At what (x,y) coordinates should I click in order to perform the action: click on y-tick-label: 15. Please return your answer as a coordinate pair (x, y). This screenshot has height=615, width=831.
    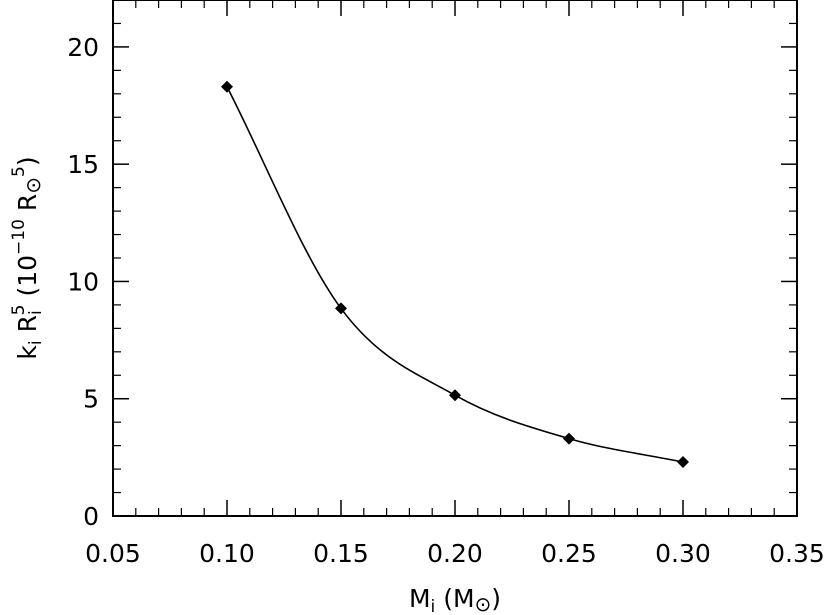
    Looking at the image, I should click on (83, 164).